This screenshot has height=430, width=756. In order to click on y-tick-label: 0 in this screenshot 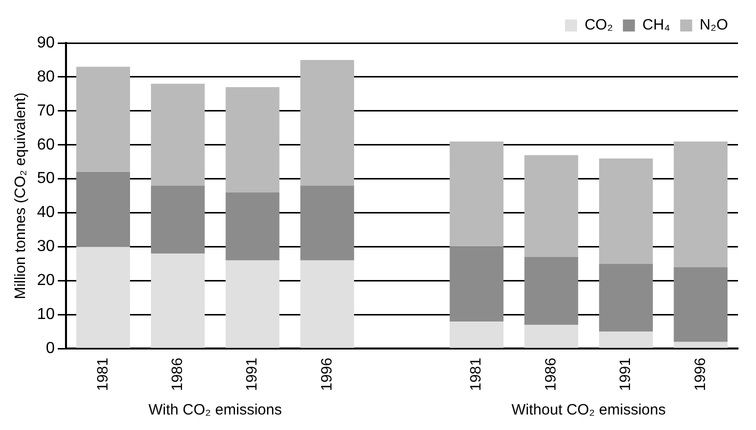, I will do `click(50, 349)`.